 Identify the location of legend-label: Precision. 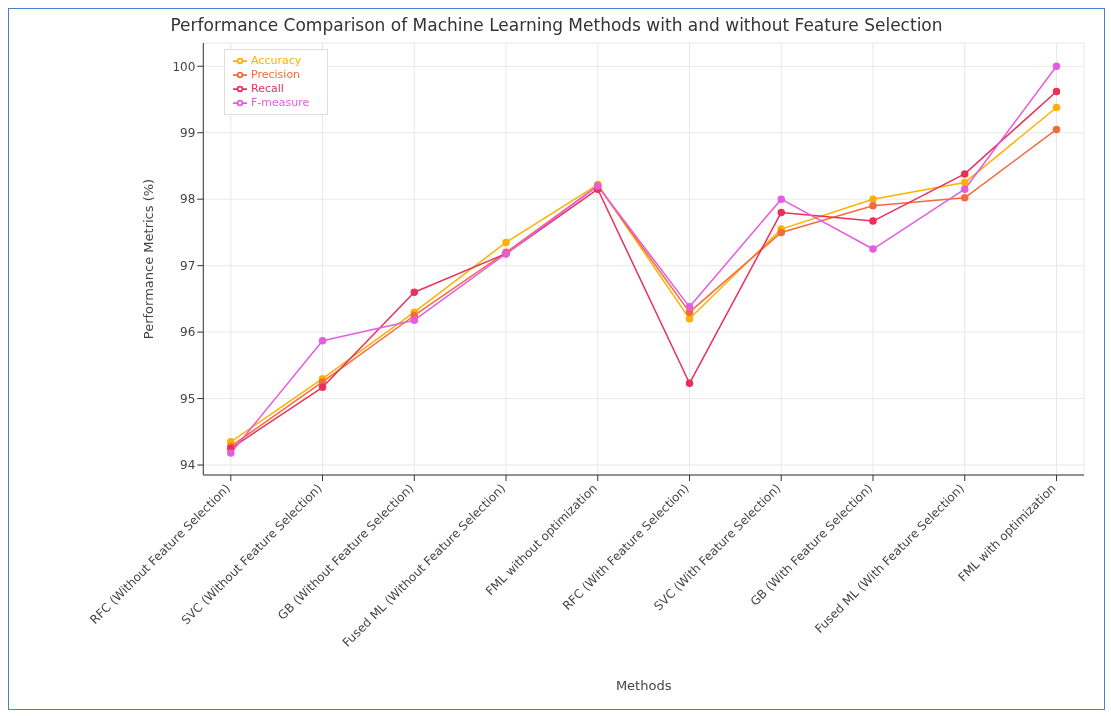
(276, 74).